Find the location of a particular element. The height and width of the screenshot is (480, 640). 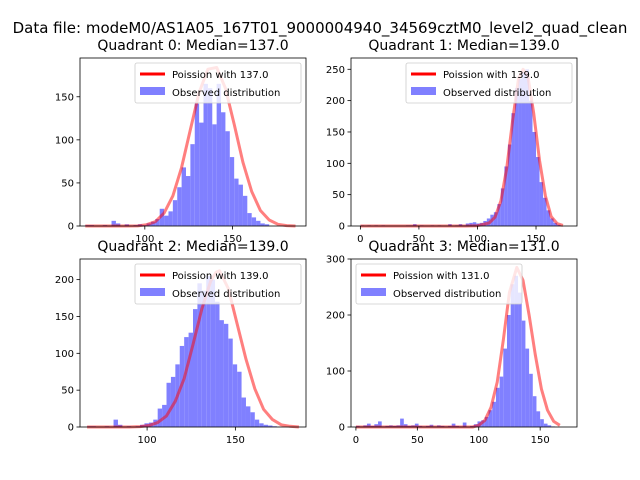

histogram-bars is located at coordinates (455, 351).